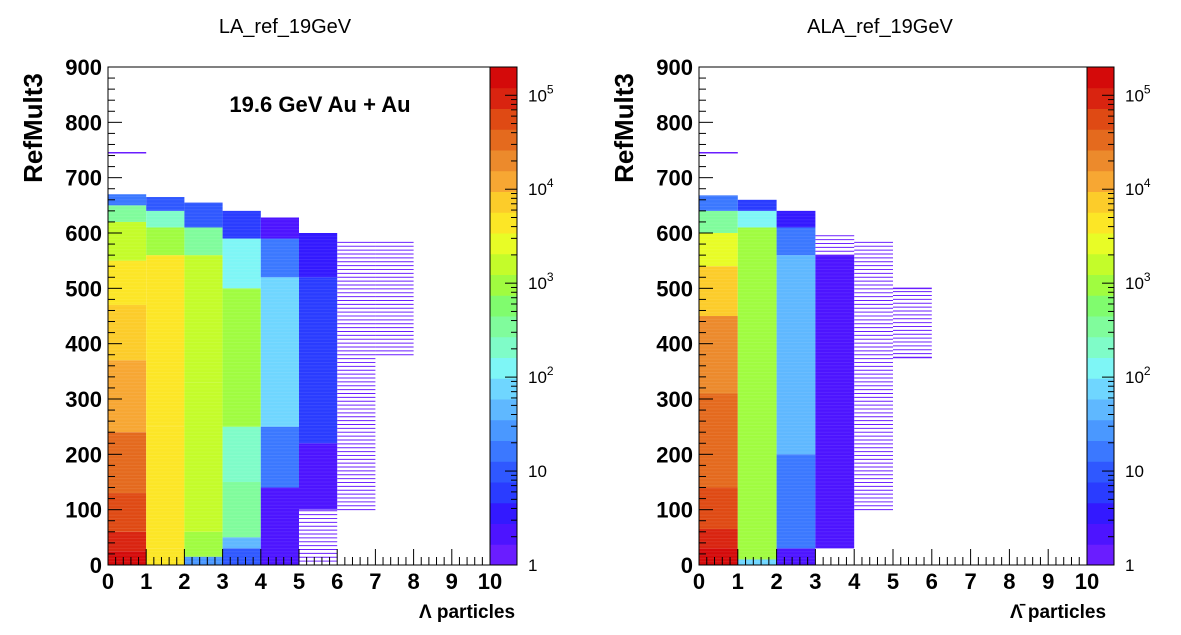 The width and height of the screenshot is (1181, 635). I want to click on y-tick-label: 300, so click(83, 399).